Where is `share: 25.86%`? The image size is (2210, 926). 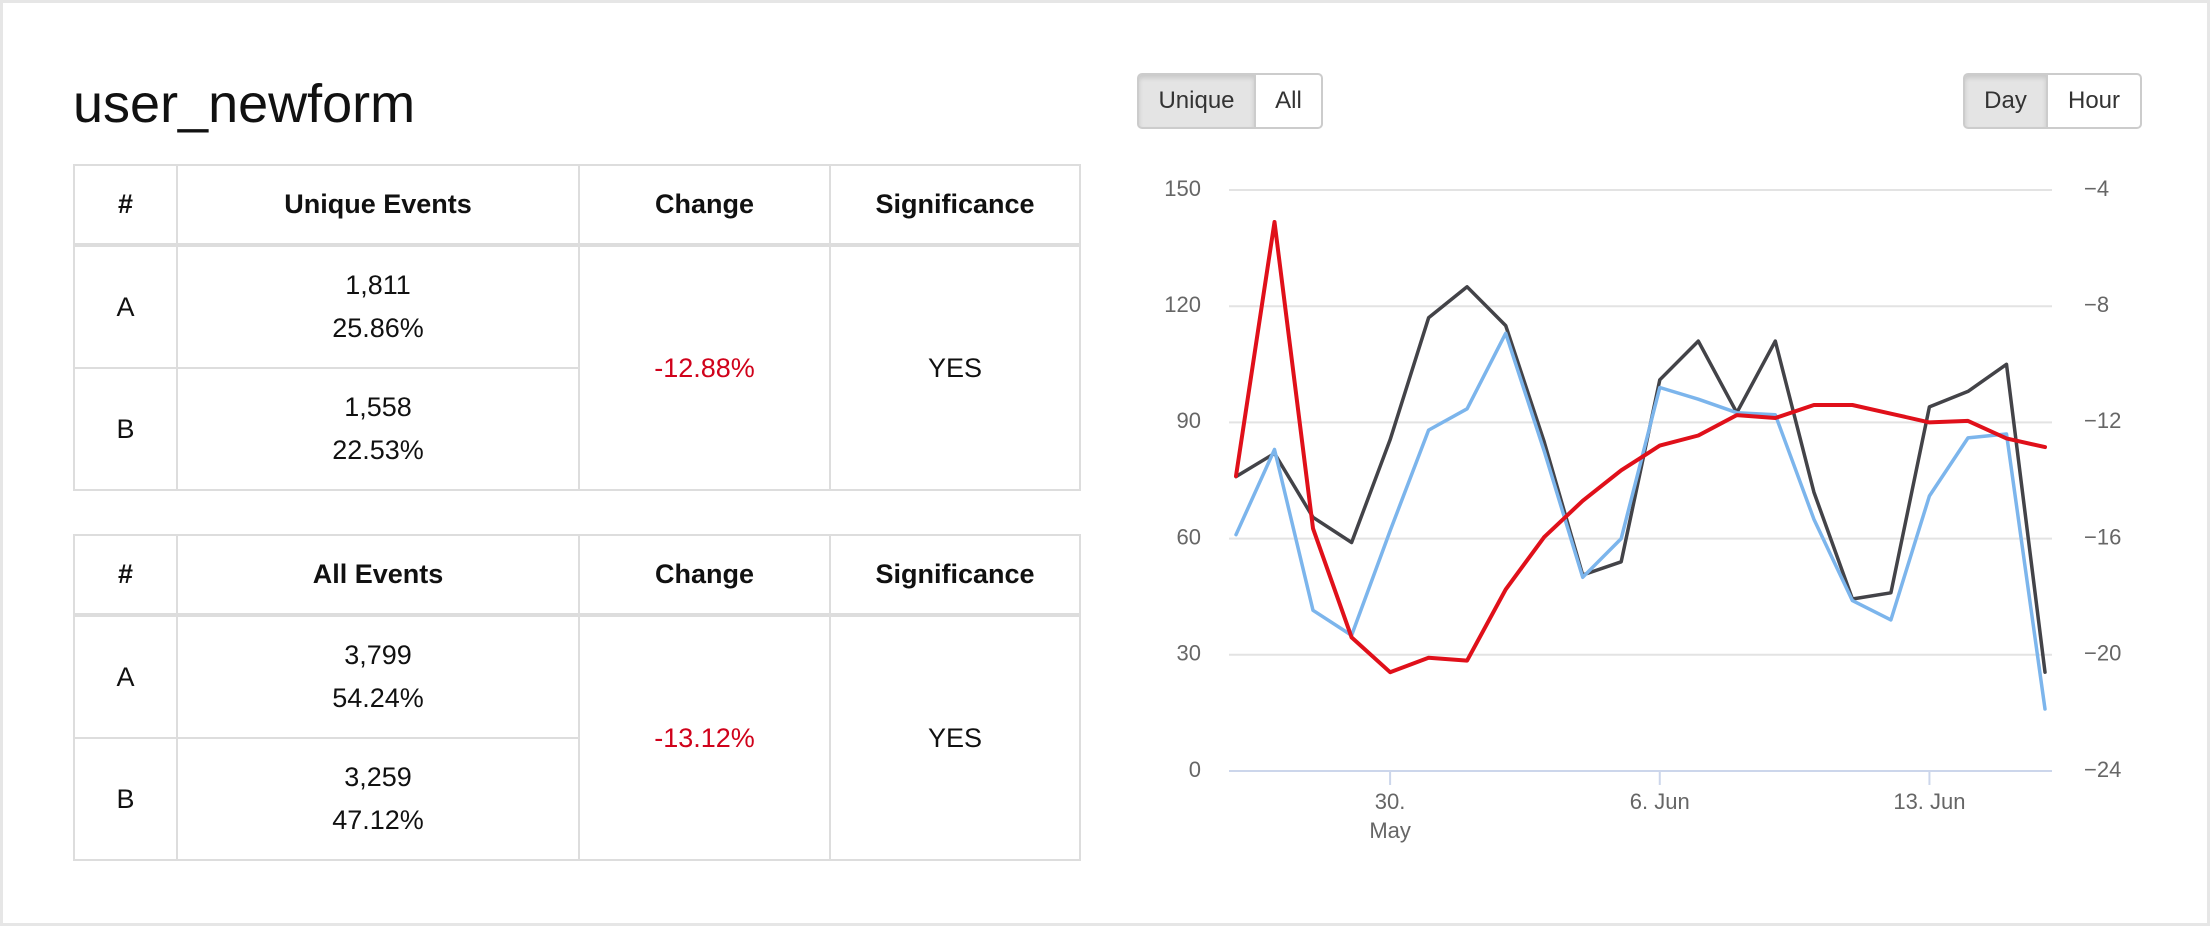 share: 25.86% is located at coordinates (378, 328).